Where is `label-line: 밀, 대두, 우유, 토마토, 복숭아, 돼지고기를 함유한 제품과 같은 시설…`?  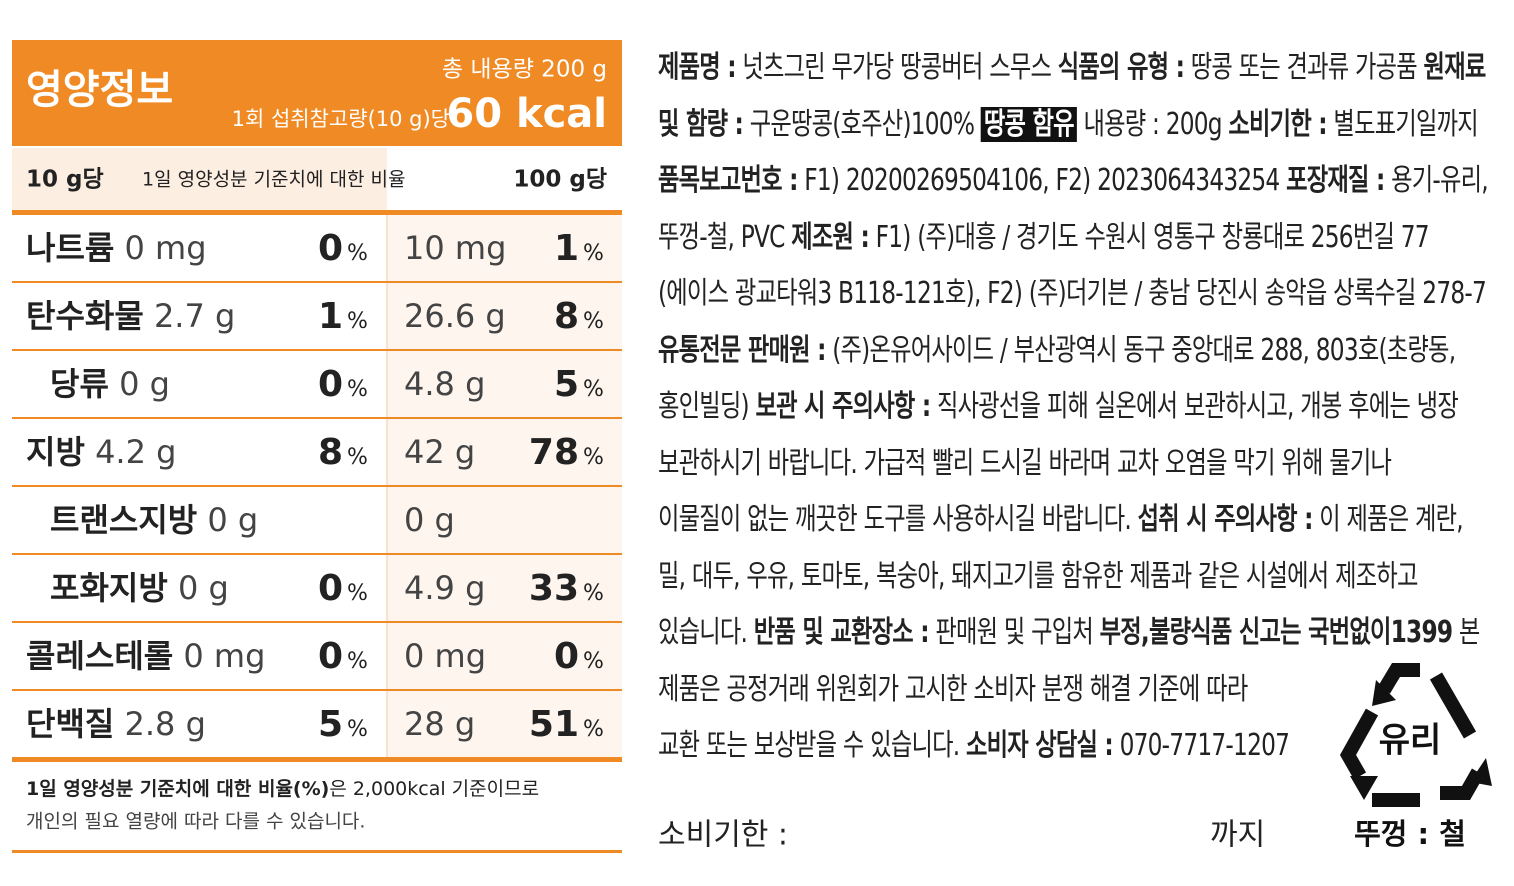
label-line: 밀, 대두, 우유, 토마토, 복숭아, 돼지고기를 함유한 제품과 같은 시설… is located at coordinates (1038, 577).